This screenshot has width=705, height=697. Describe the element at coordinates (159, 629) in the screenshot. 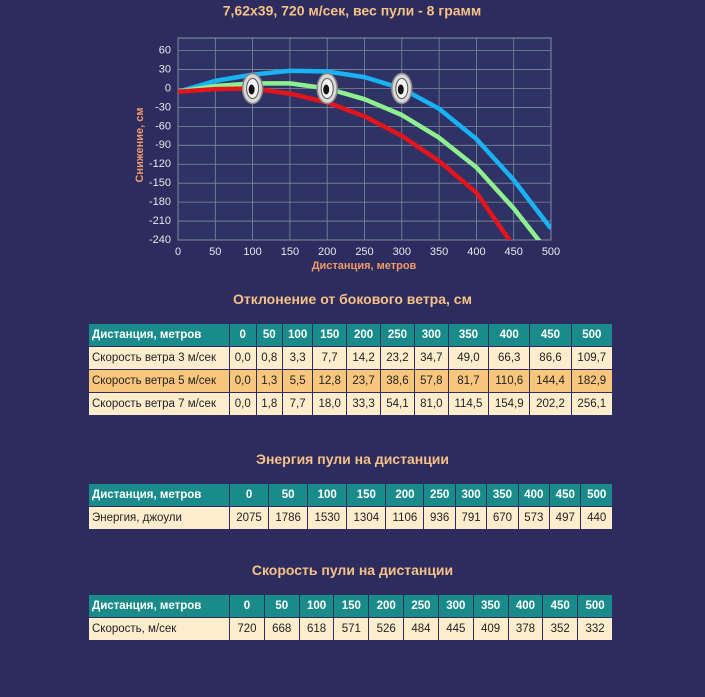

I see `table-cell: Скорость, м/сек` at that location.